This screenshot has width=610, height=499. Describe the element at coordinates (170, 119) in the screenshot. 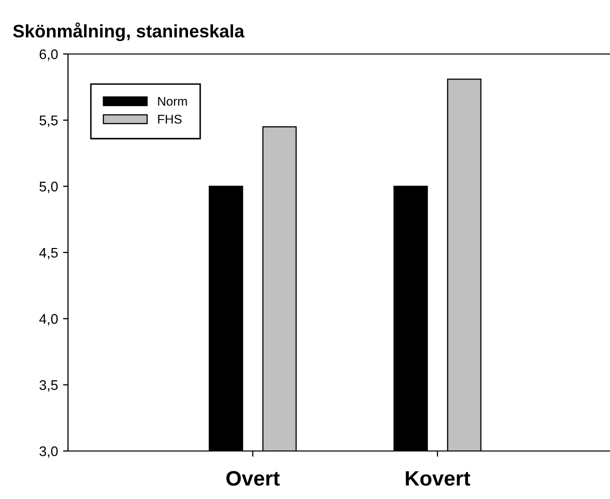

I see `legend-label: FHS` at that location.